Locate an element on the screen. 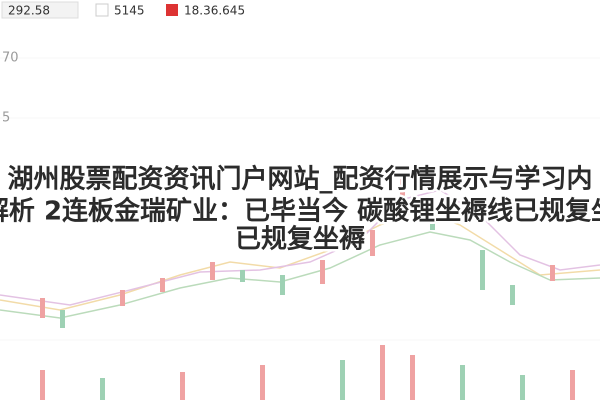 The image size is (600, 400). header-value: 18.36.645 is located at coordinates (214, 11).